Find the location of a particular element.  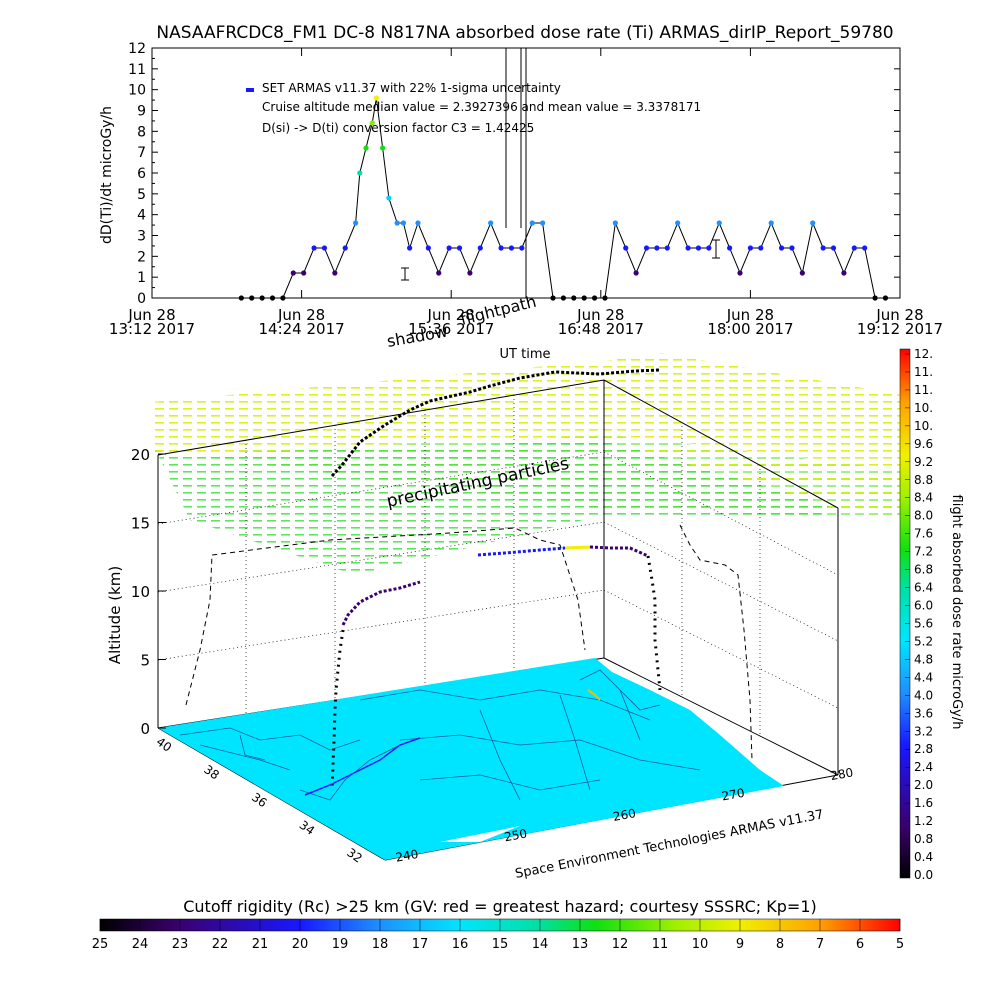

rigidity-tick-label: 17 is located at coordinates (420, 944).